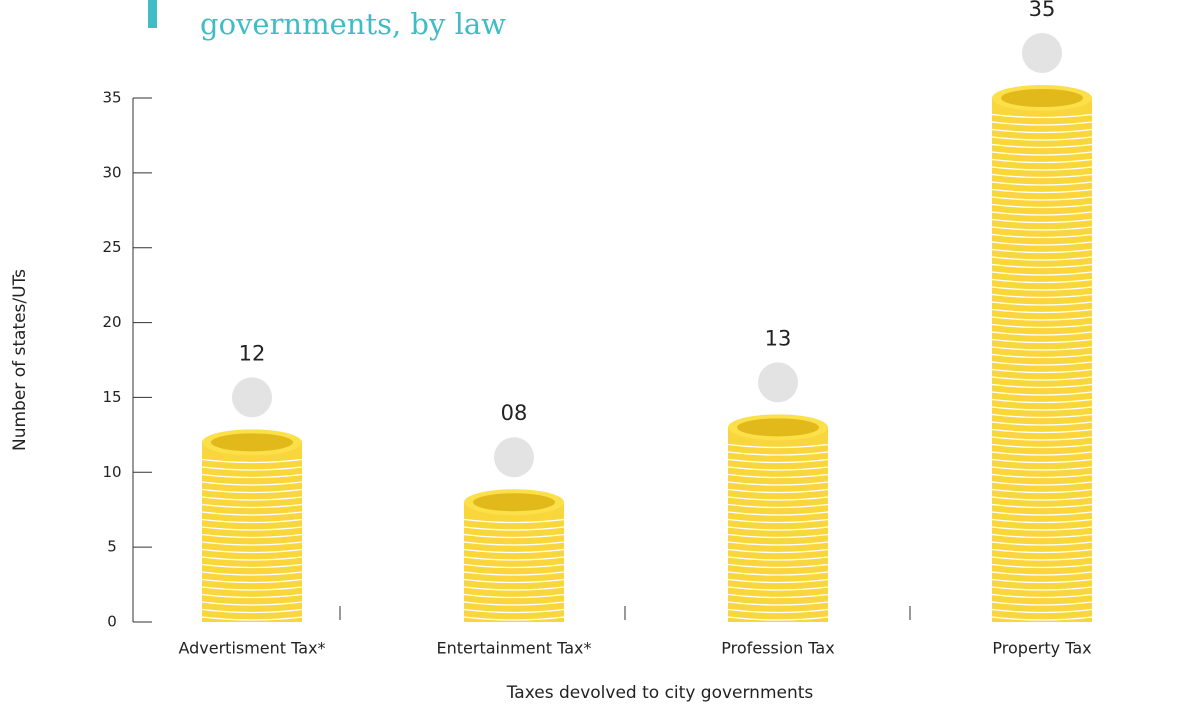  Describe the element at coordinates (111, 472) in the screenshot. I see `y-tick-label: 10` at that location.